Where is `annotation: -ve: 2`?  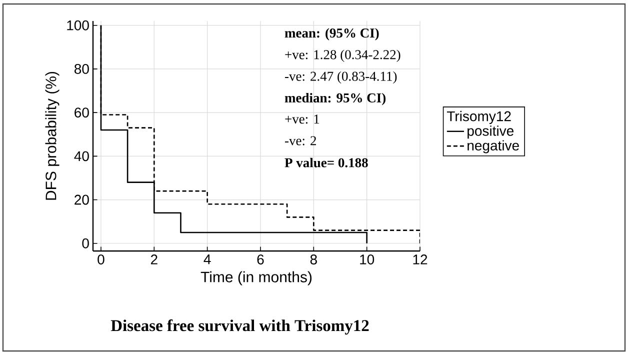 annotation: -ve: 2 is located at coordinates (300, 141).